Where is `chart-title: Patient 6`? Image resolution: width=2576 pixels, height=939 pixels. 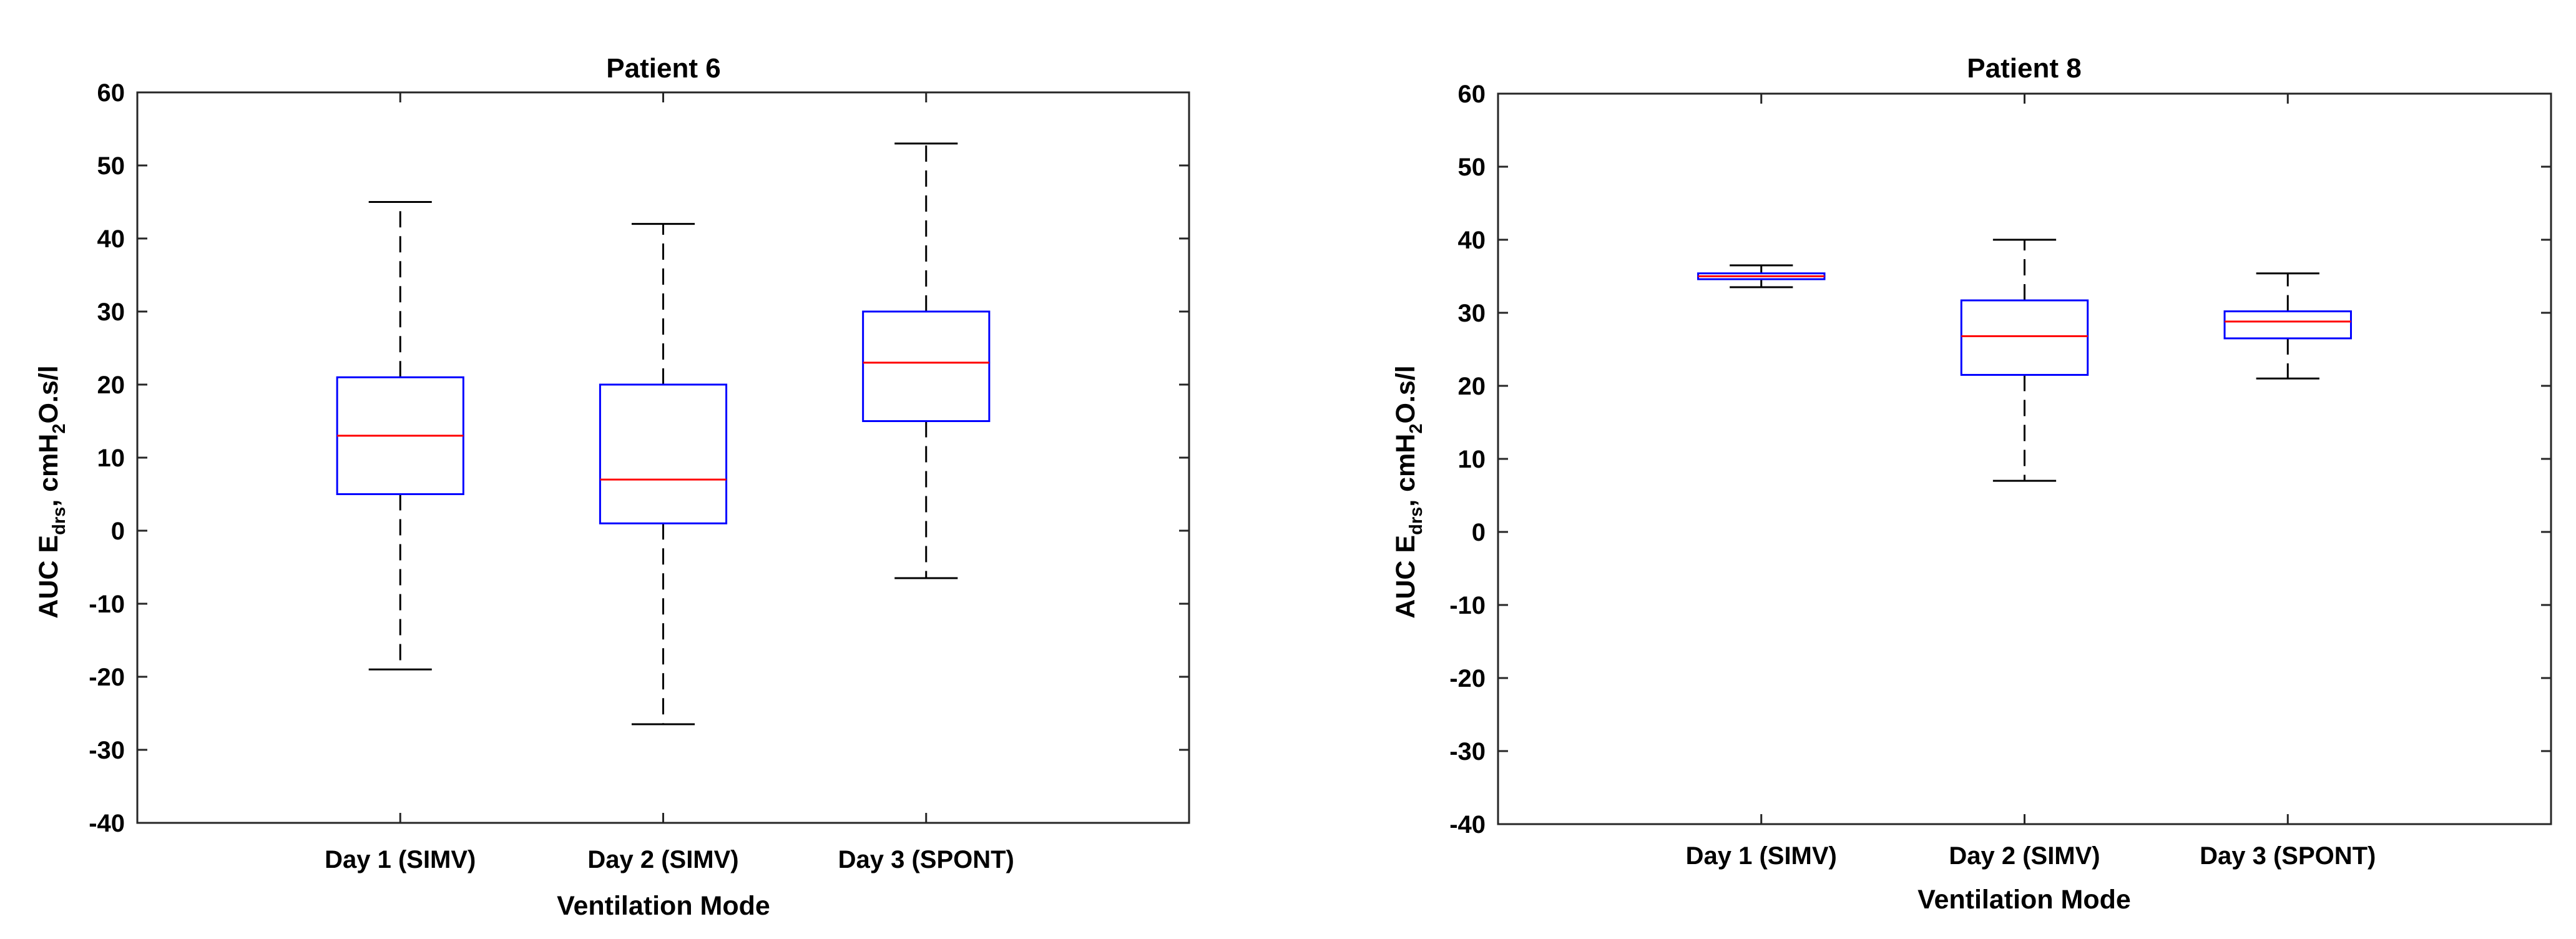
chart-title: Patient 6 is located at coordinates (663, 69).